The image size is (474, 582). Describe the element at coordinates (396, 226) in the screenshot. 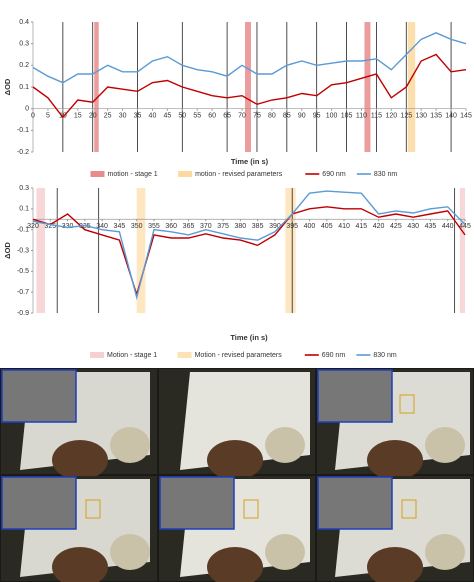

I see `x-tick-label: 425` at that location.